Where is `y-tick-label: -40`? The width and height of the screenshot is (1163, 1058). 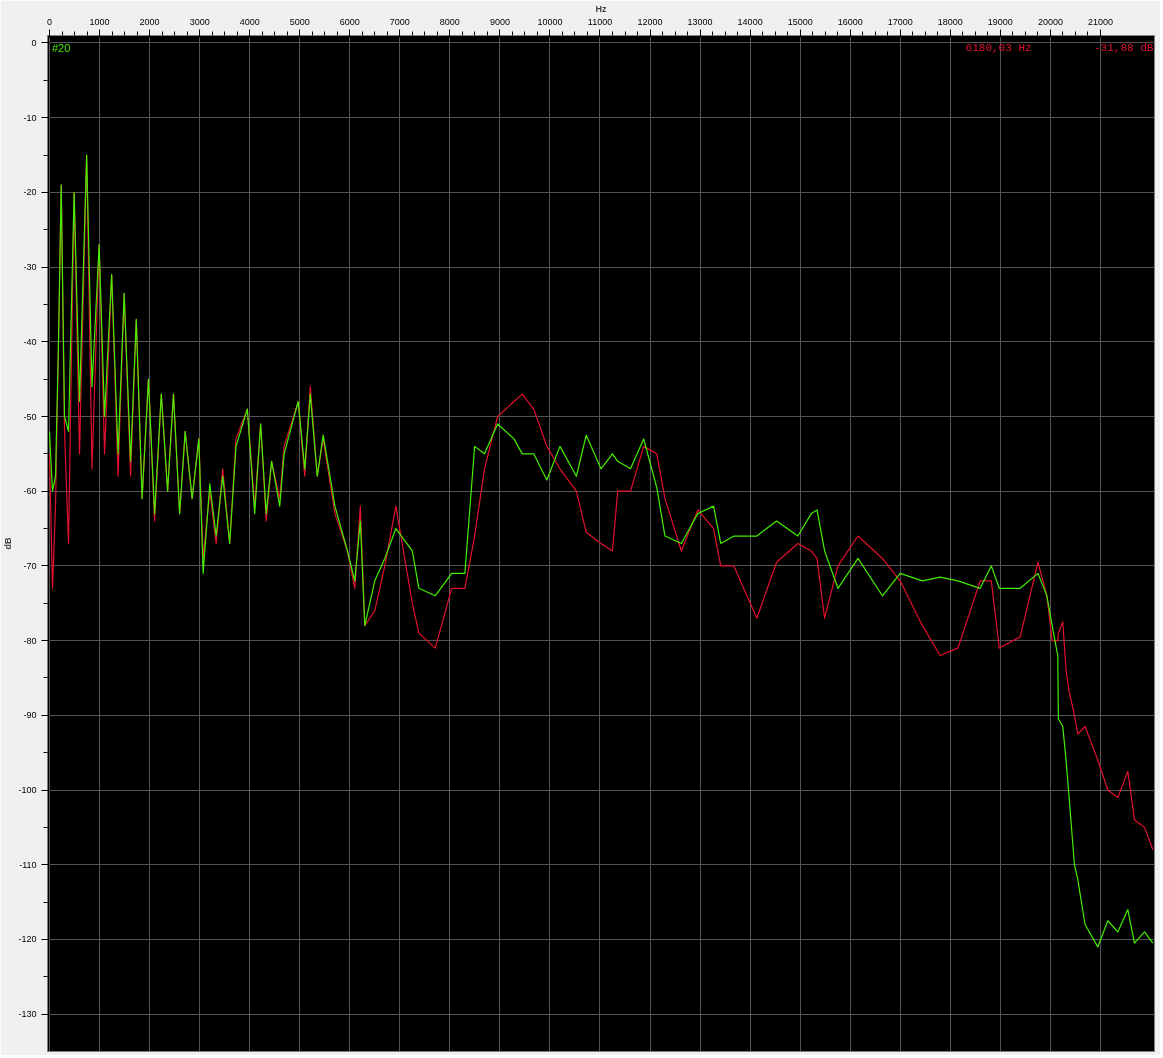
y-tick-label: -40 is located at coordinates (30, 341).